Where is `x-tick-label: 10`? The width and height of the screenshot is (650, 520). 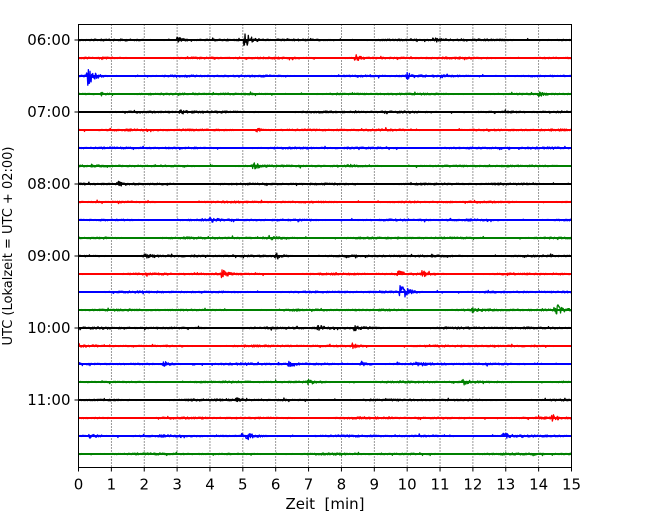 x-tick-label: 10 is located at coordinates (407, 485).